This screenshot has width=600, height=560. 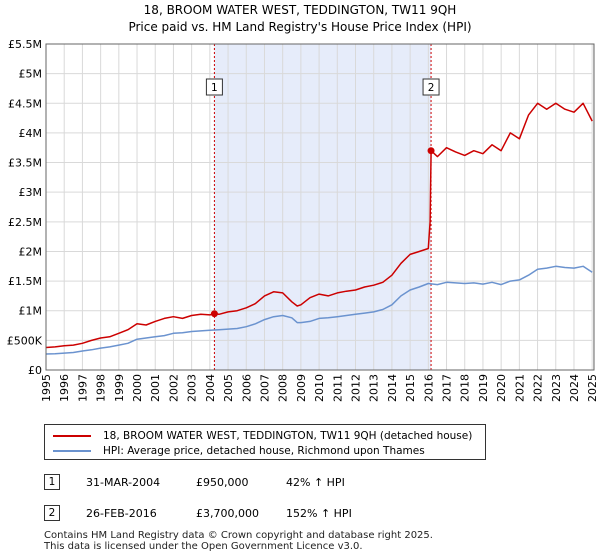 What do you see at coordinates (337, 388) in the screenshot?
I see `x-tick-label: 2011` at bounding box center [337, 388].